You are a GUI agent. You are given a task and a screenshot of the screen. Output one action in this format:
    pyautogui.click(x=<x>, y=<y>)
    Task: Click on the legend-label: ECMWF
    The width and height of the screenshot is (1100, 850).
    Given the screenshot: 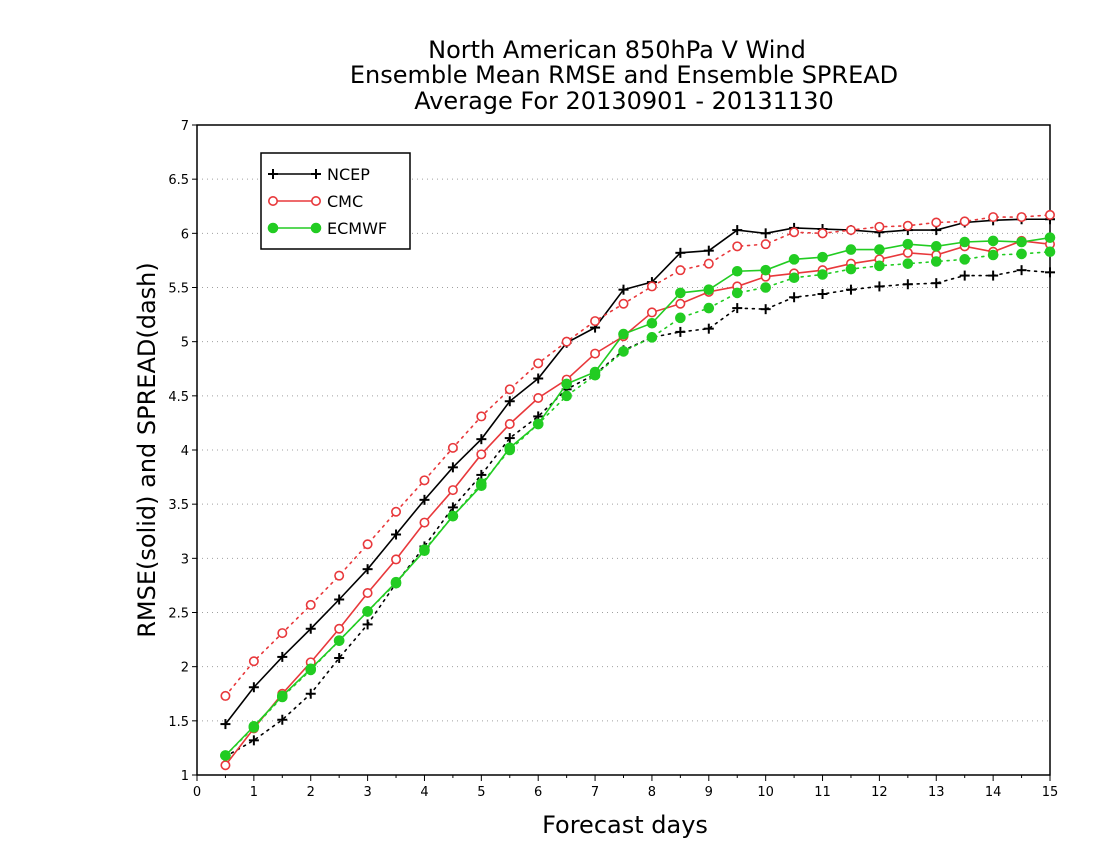 What is the action you would take?
    pyautogui.click(x=357, y=228)
    